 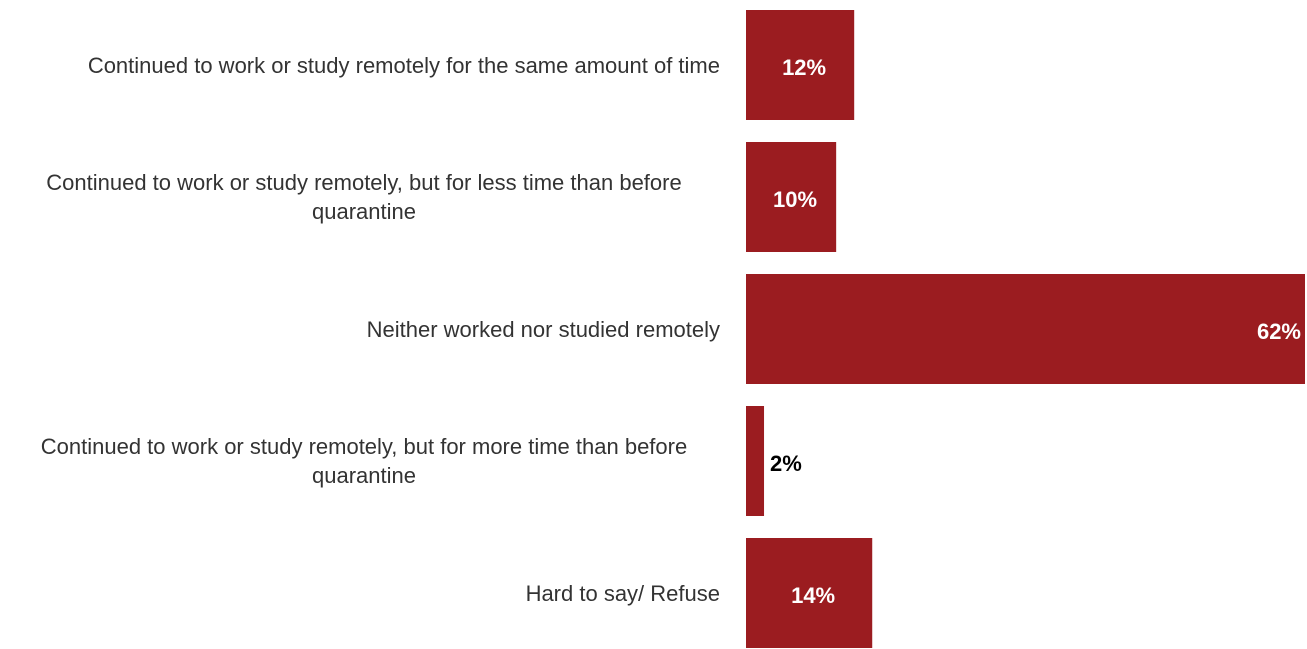 I want to click on value-label: 62%, so click(x=1279, y=331).